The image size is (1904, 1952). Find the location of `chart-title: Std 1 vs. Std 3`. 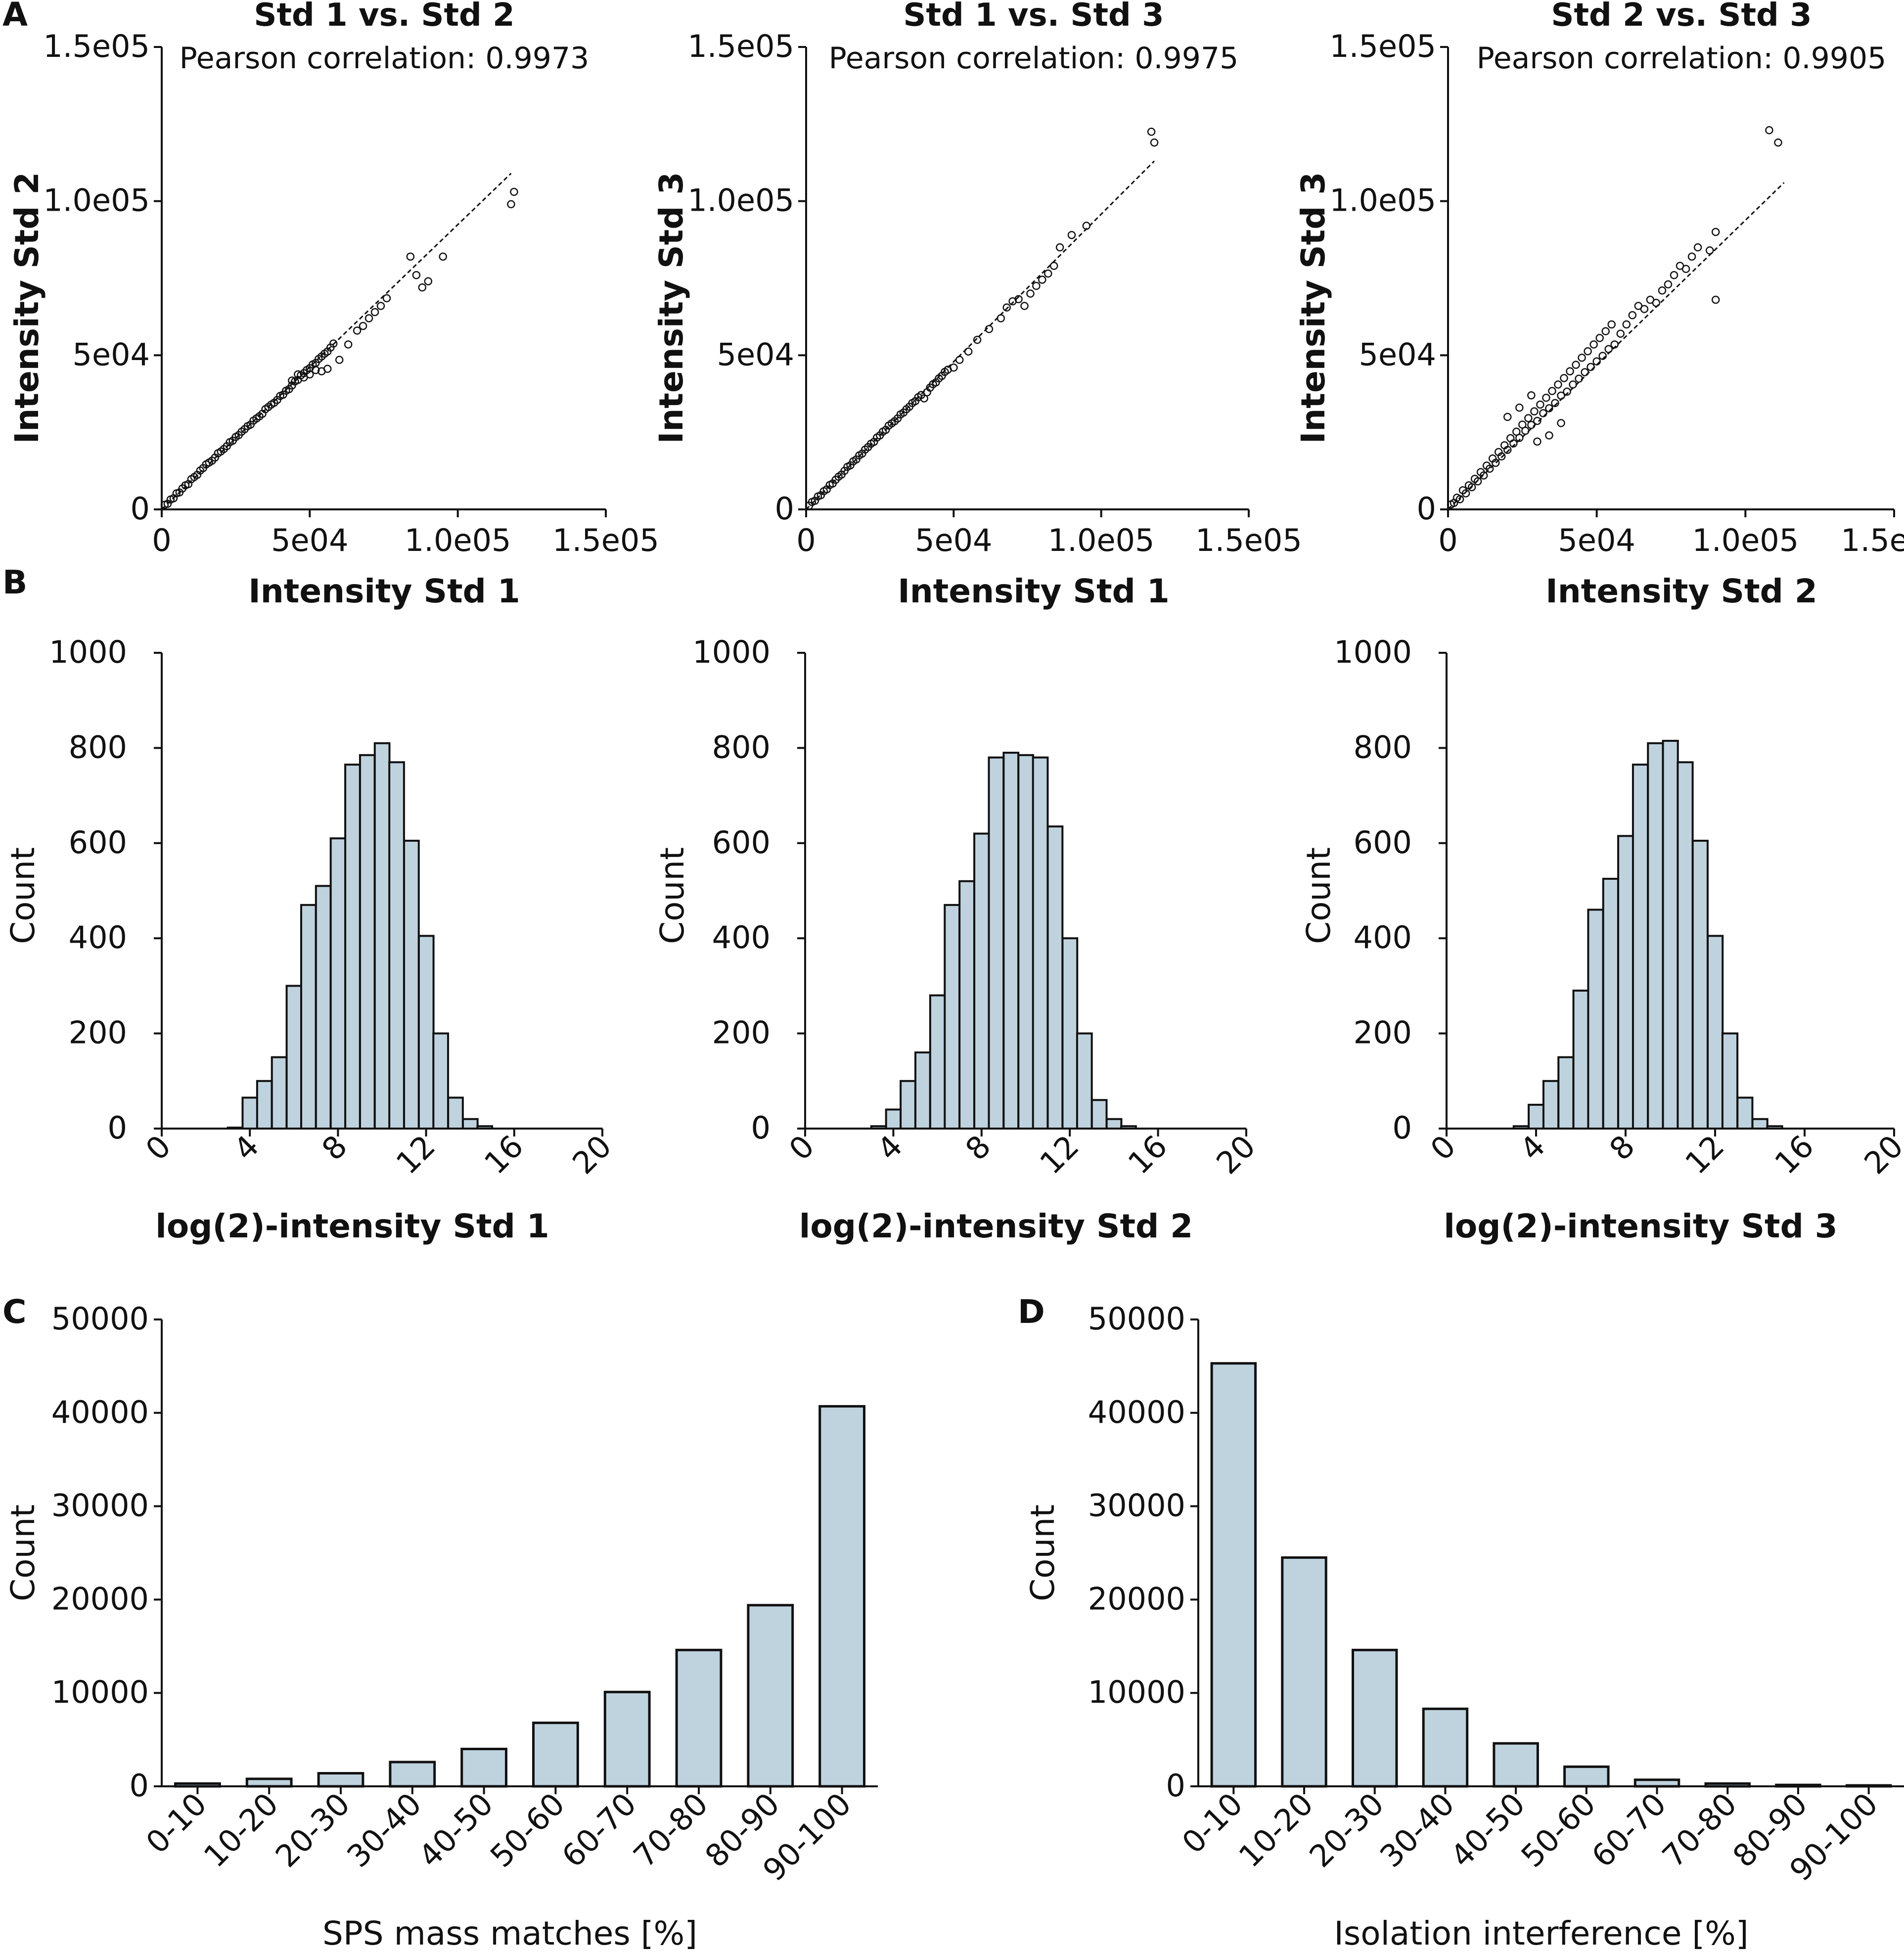

chart-title: Std 1 vs. Std 3 is located at coordinates (1033, 17).